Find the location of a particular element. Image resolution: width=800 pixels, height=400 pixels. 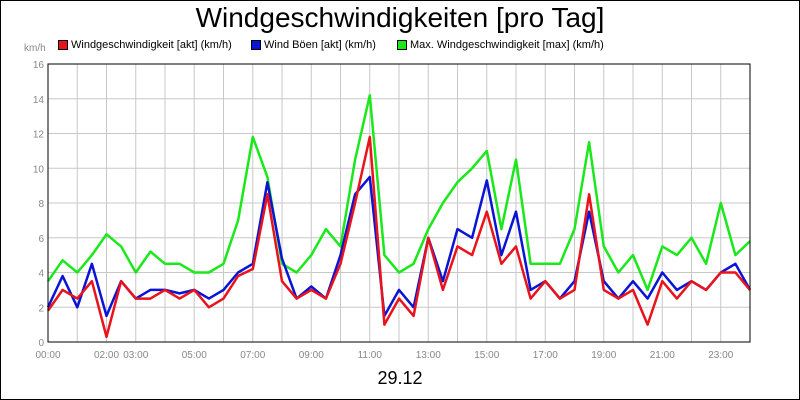

x-tick-label: 15:00 is located at coordinates (486, 355).